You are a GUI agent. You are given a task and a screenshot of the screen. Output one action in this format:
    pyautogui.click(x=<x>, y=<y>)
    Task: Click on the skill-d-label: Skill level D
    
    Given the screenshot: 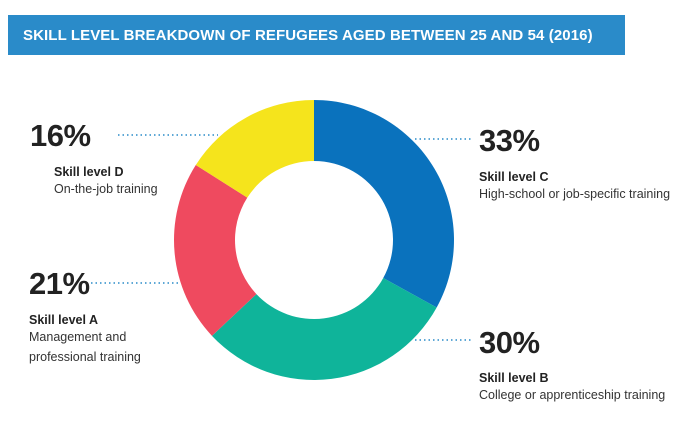 What is the action you would take?
    pyautogui.click(x=89, y=172)
    